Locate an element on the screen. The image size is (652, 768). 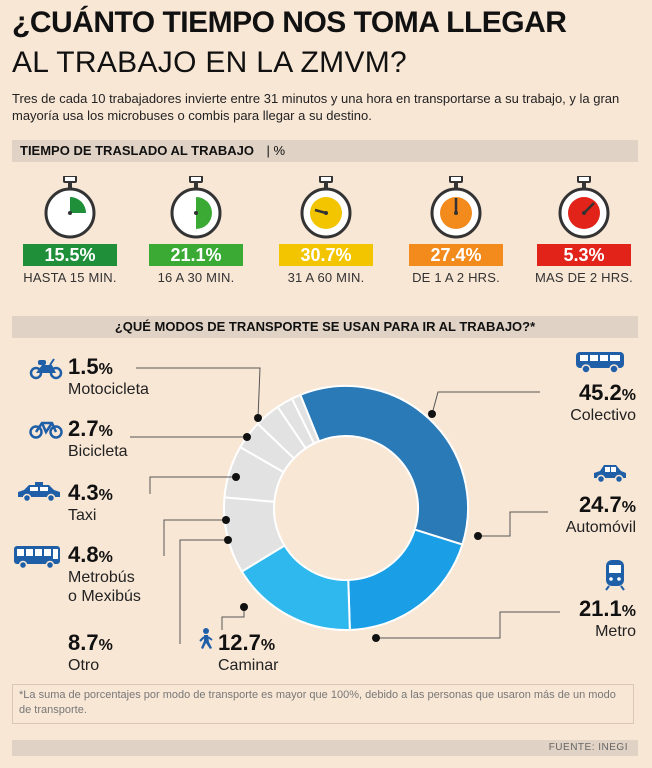
label-metrobus: 4.8% Metrobús o Mexibús is located at coordinates (104, 573).